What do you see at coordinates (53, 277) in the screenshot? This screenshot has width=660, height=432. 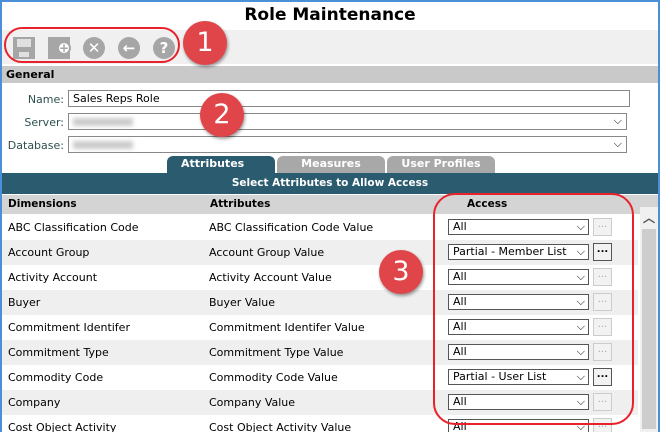 I see `dimension-cell: Activity Account` at bounding box center [53, 277].